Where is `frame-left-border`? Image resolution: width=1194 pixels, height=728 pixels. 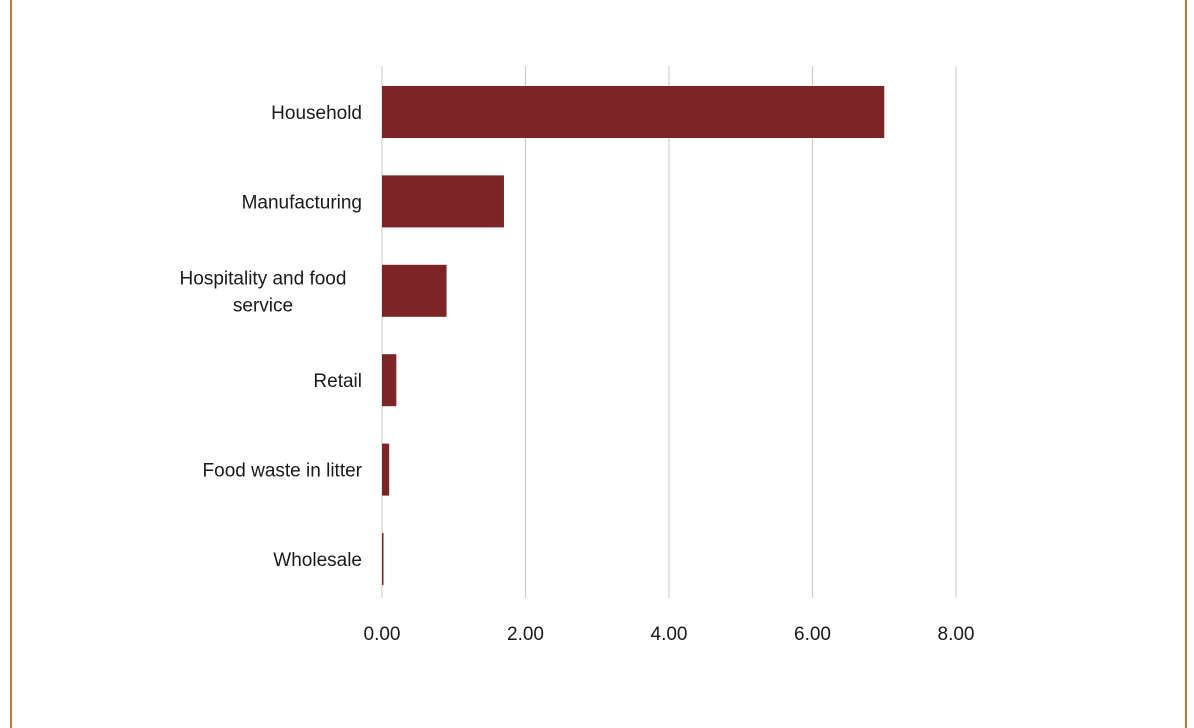
frame-left-border is located at coordinates (11, 364).